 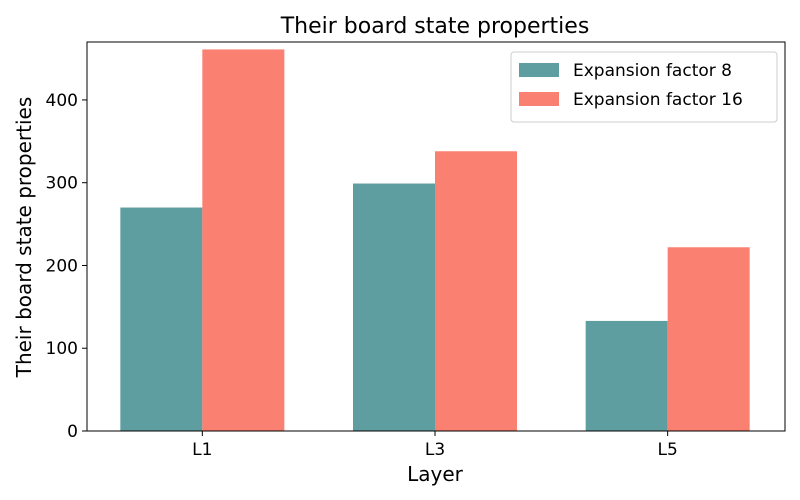 I want to click on legend-label: Expansion factor 8, so click(x=652, y=71).